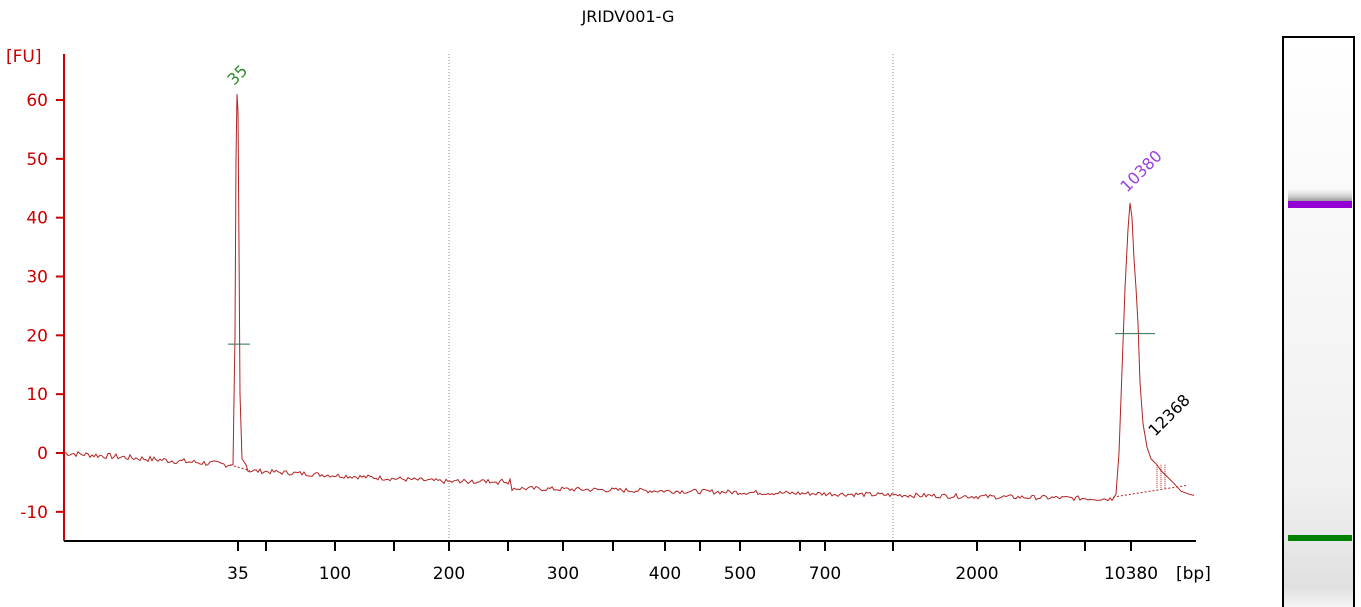  Describe the element at coordinates (1193, 574) in the screenshot. I see `x-axis-label: [bp]` at that location.